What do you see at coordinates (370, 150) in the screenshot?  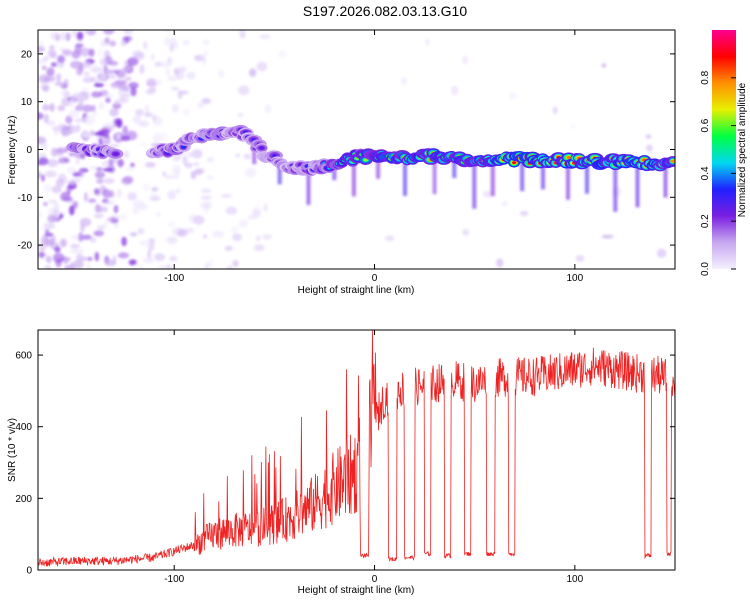 I see `spectrogram-ridge` at bounding box center [370, 150].